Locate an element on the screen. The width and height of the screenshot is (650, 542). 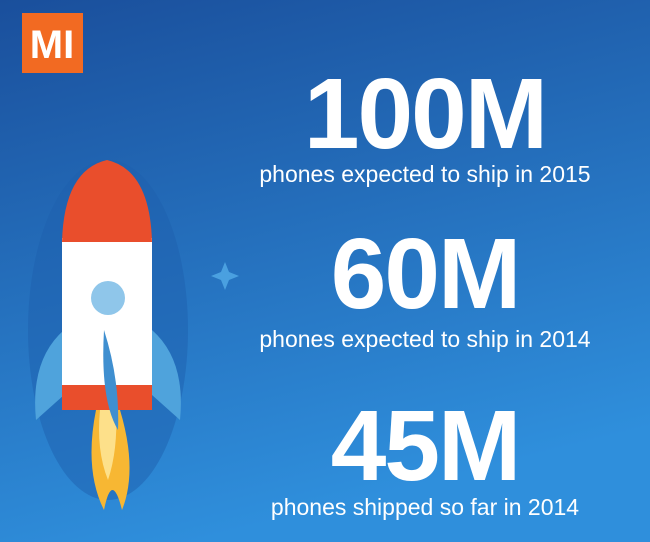
flame-inner is located at coordinates (108, 445).